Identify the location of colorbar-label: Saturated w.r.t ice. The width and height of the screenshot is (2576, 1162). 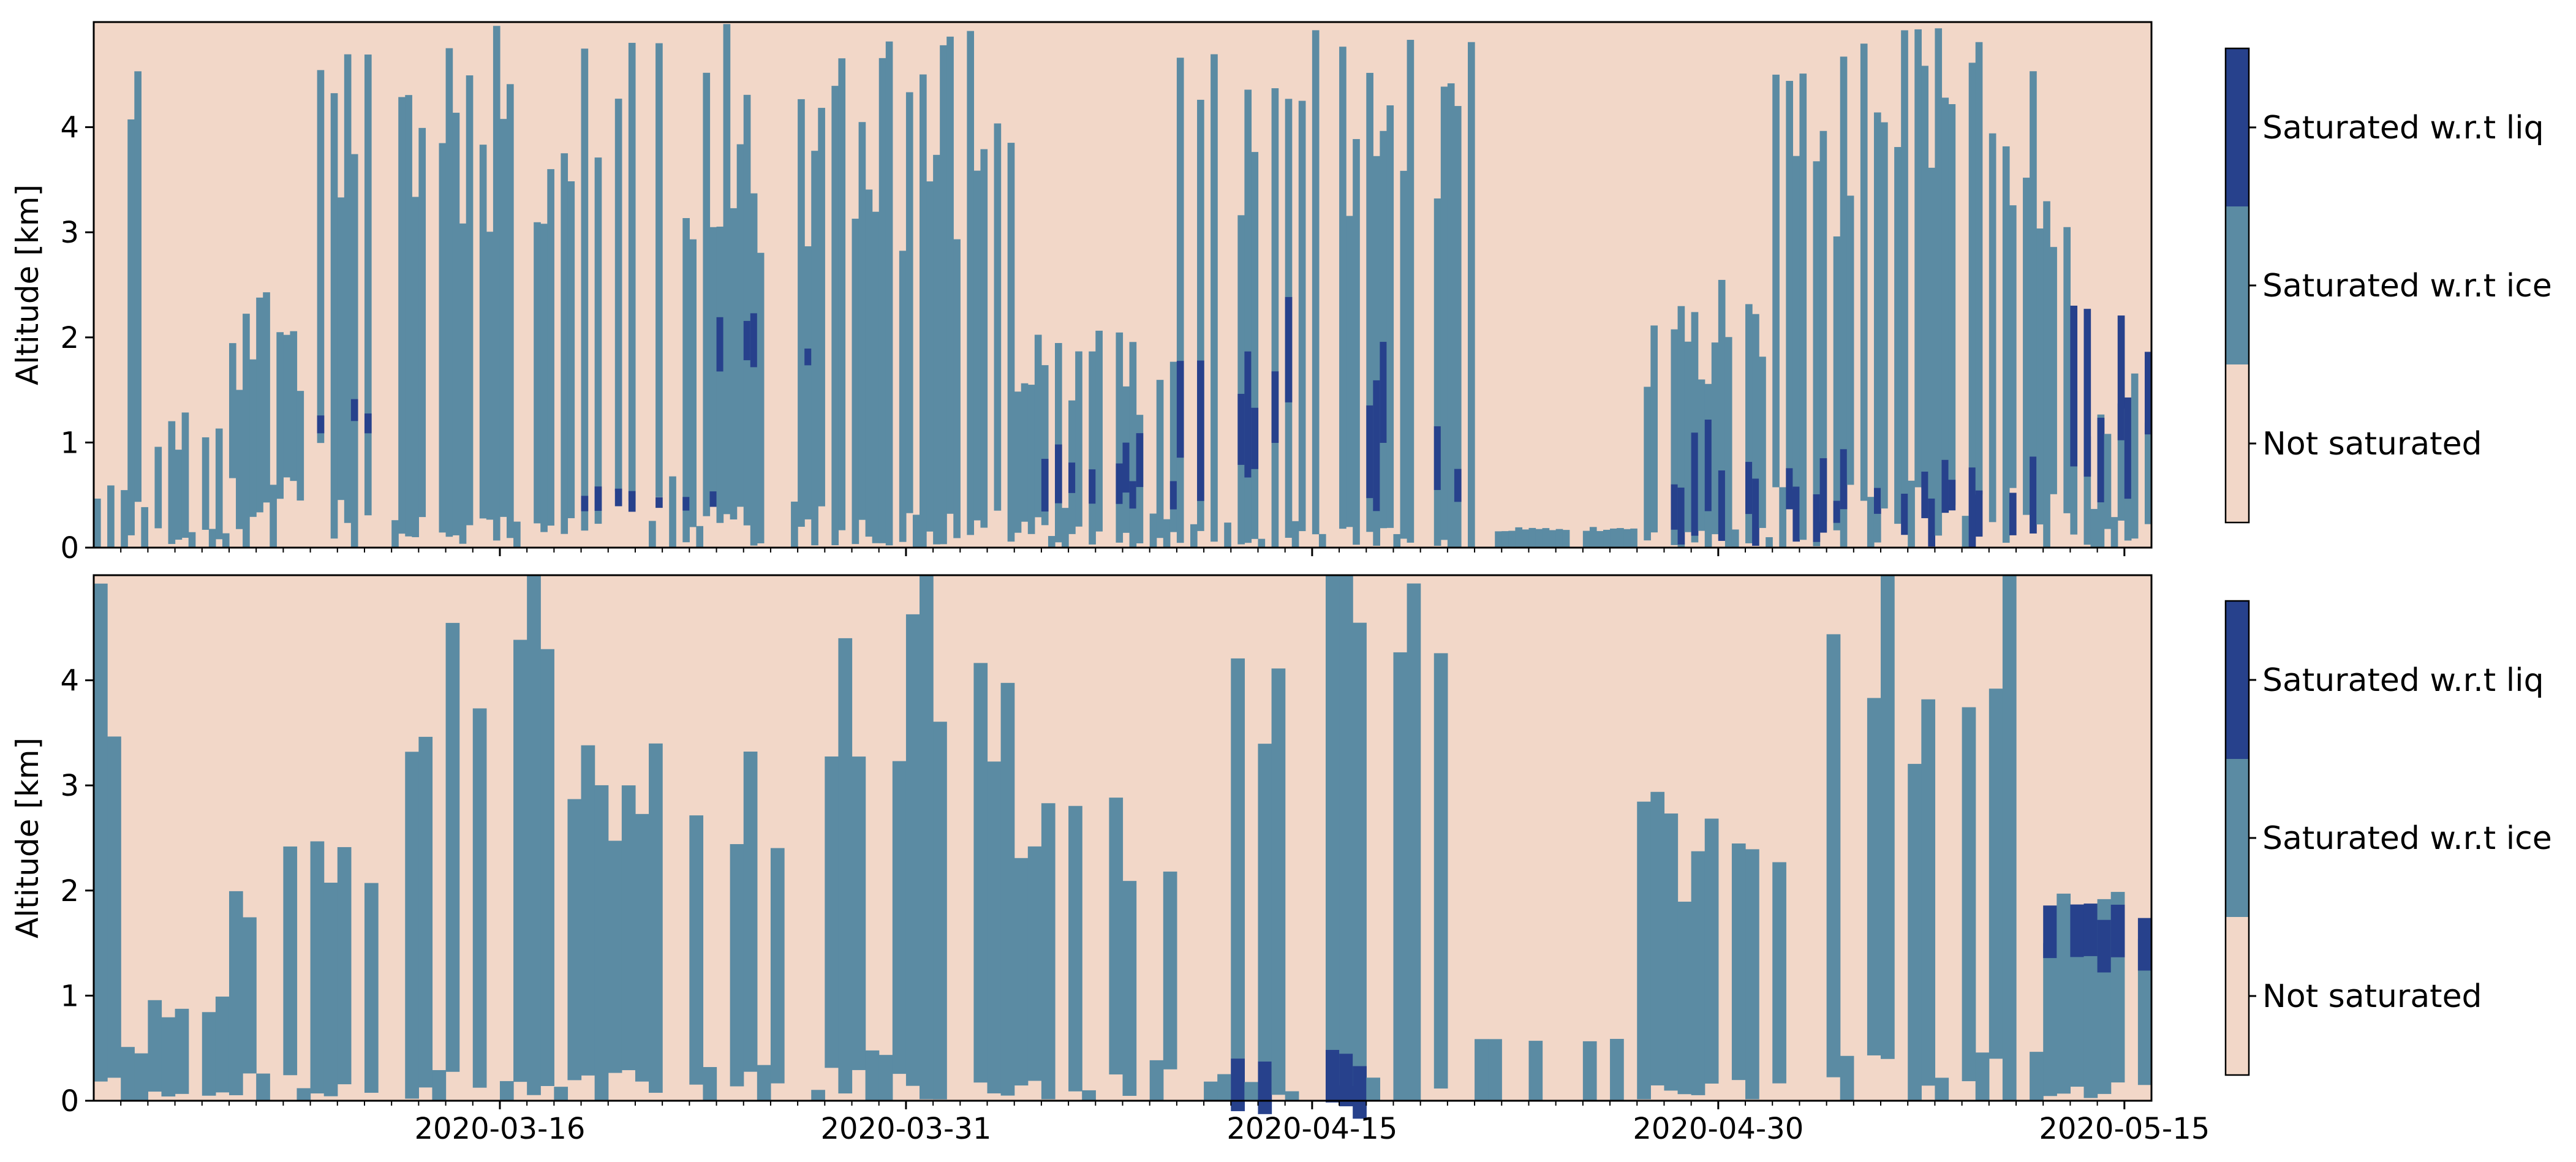
(2407, 286).